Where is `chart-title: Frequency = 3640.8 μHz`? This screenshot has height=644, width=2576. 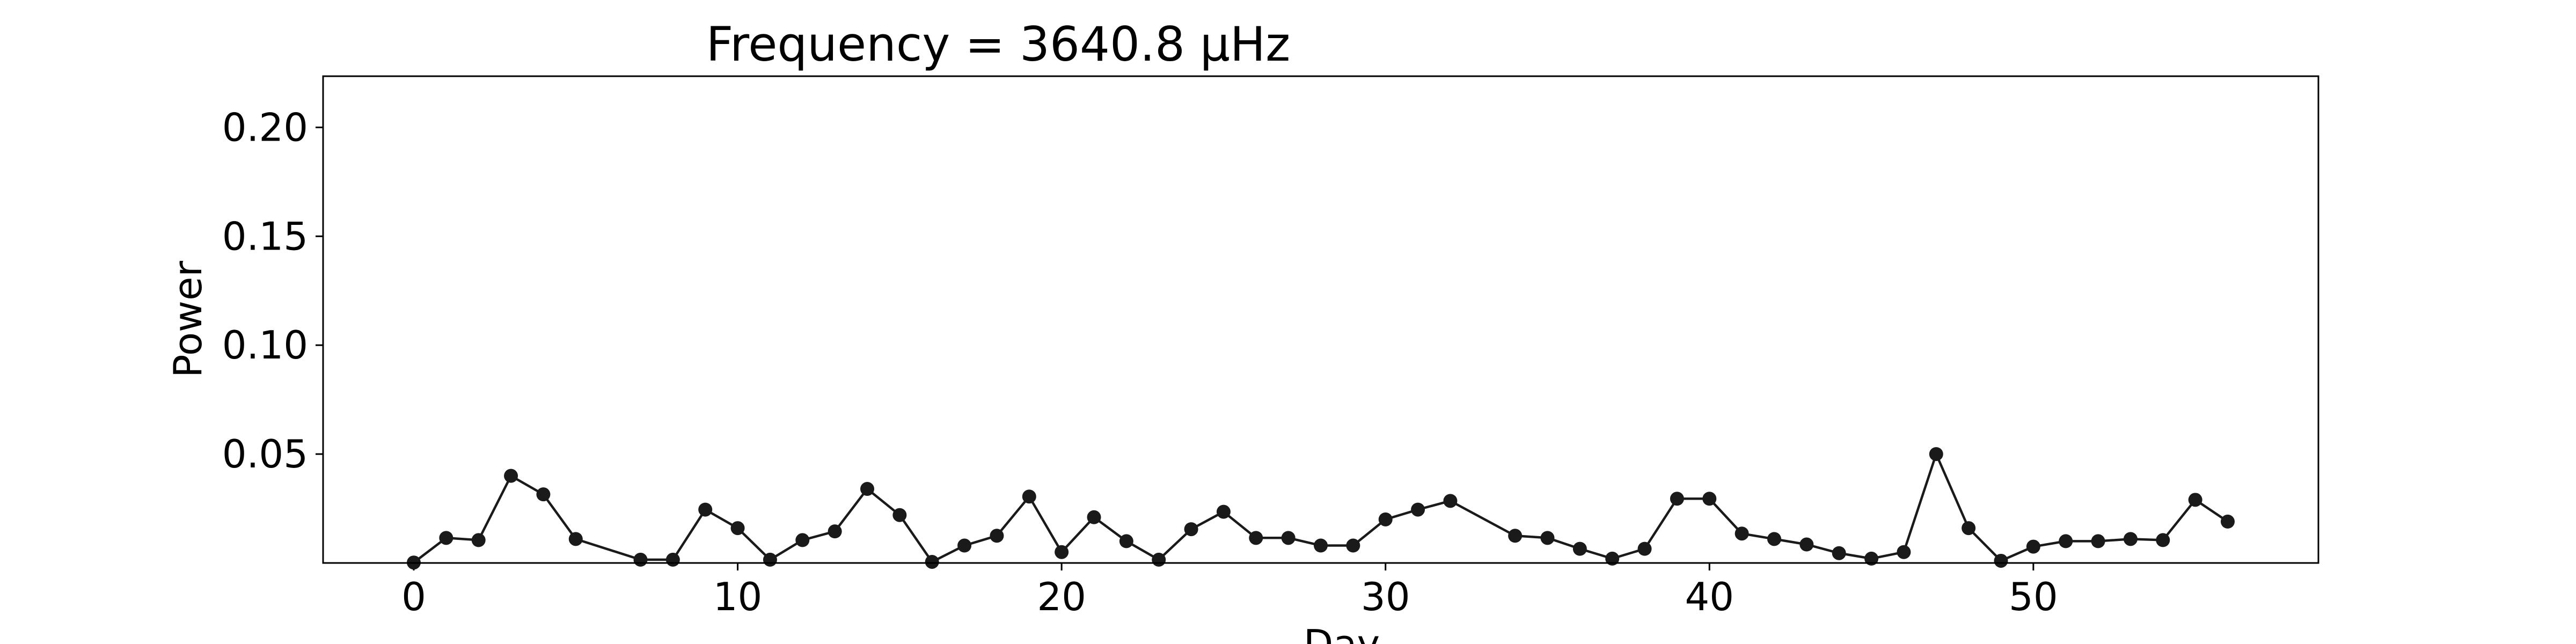 chart-title: Frequency = 3640.8 μHz is located at coordinates (998, 44).